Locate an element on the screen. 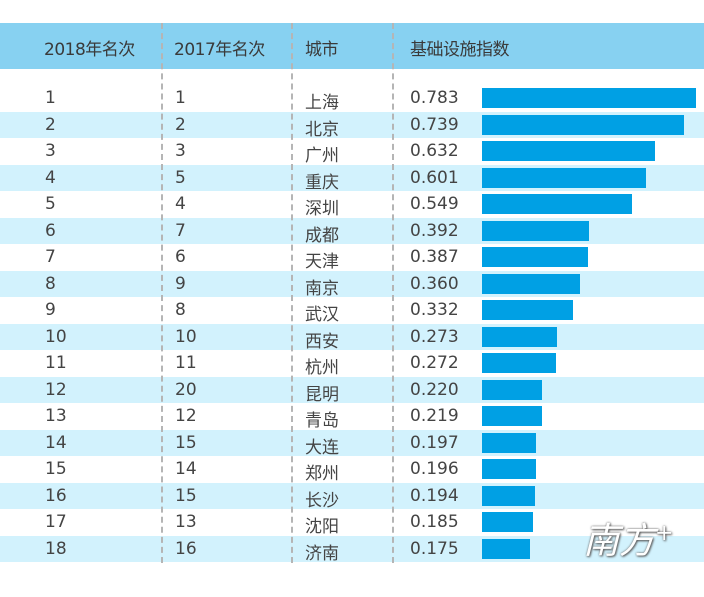  table-row: 8 9 南京 0.360 is located at coordinates (352, 284).